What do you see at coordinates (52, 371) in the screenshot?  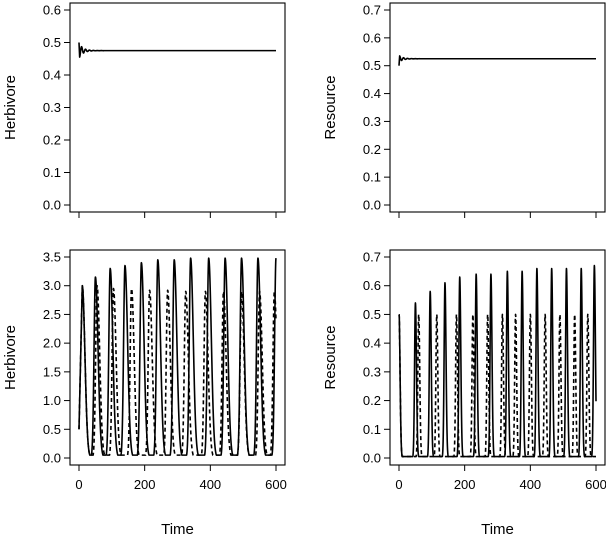 I see `y-tick-label: 1.5` at bounding box center [52, 371].